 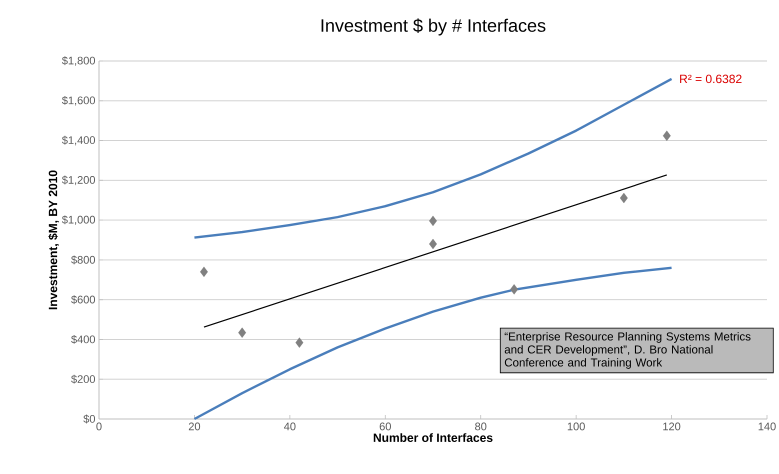 What do you see at coordinates (83, 259) in the screenshot?
I see `y-tick-label: $800` at bounding box center [83, 259].